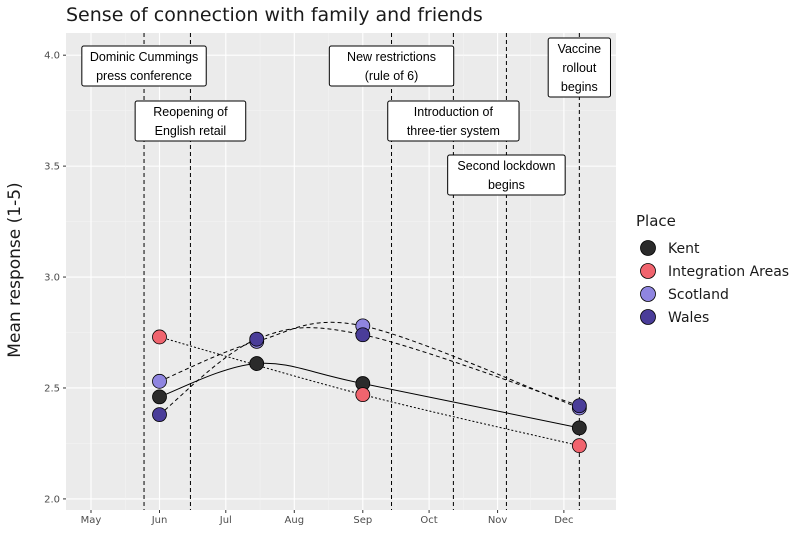  I want to click on annotation-text: (rule of 6), so click(392, 76).